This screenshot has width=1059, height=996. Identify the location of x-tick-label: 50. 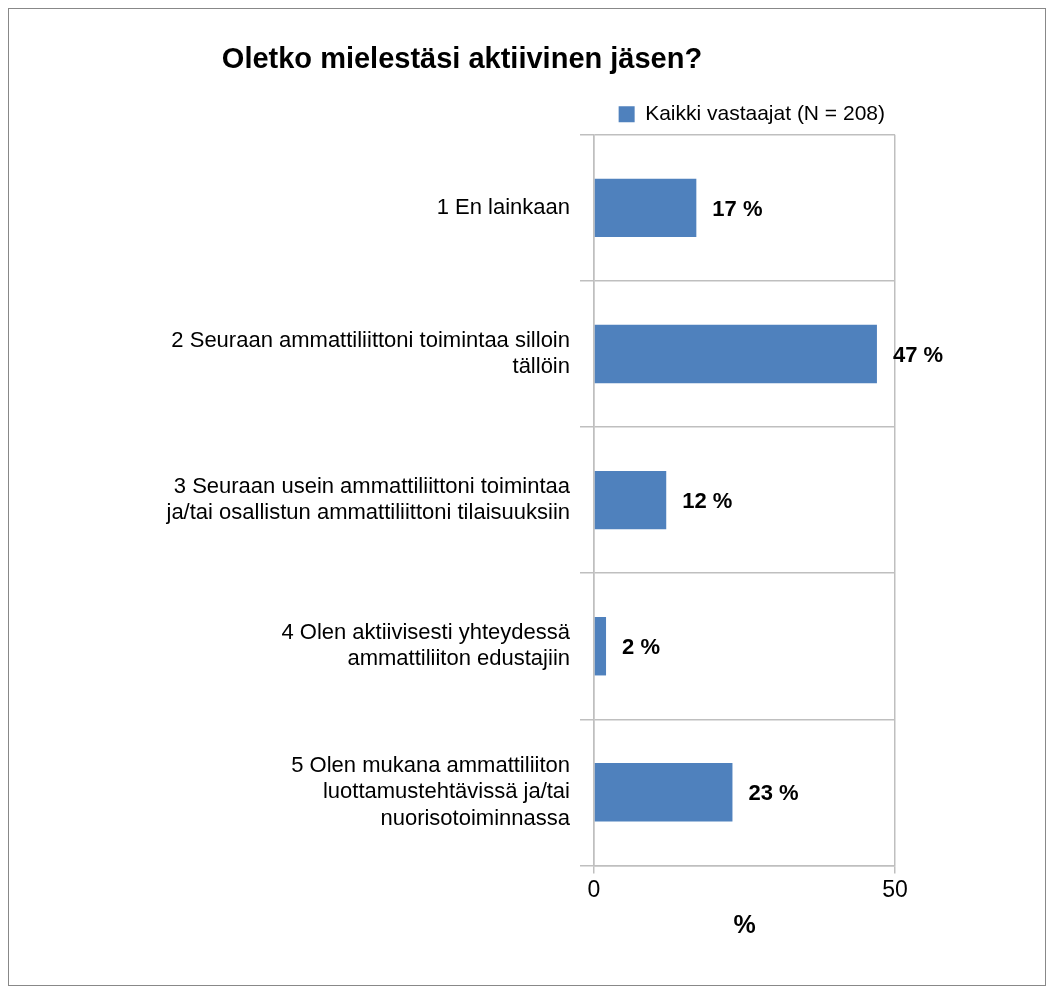
(895, 888).